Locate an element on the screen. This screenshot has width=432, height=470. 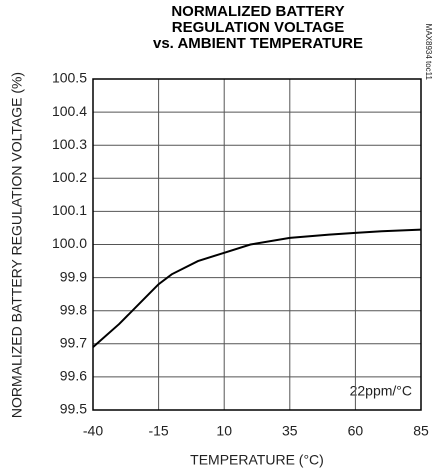
chart-title: NORMALIZED BATTERY is located at coordinates (257, 11).